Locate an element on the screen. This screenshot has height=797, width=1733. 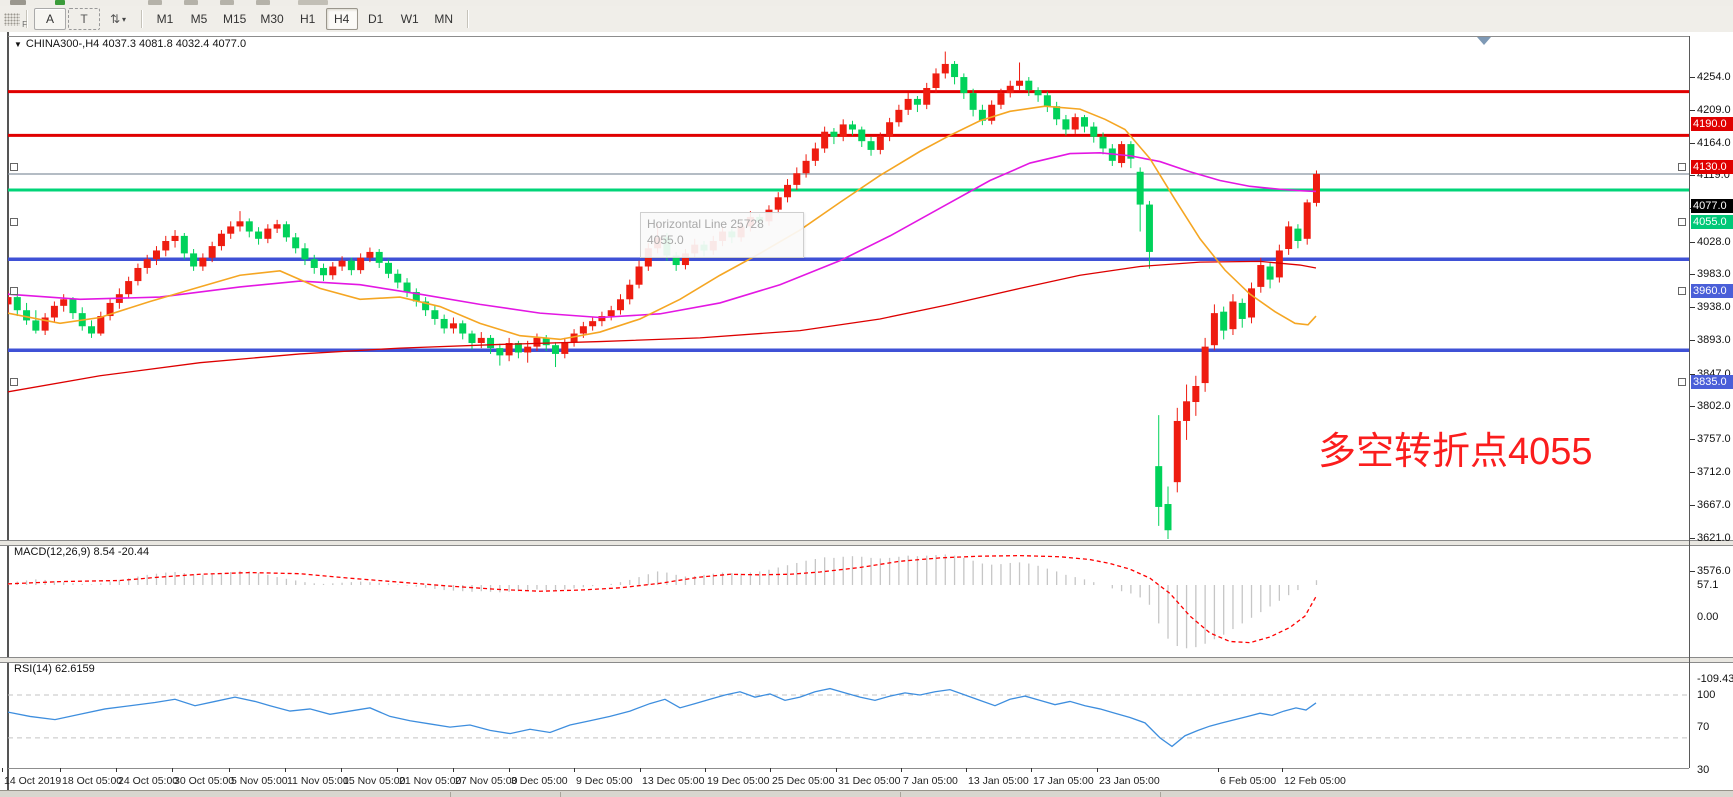
rsi-panel-divider is located at coordinates (866, 660).